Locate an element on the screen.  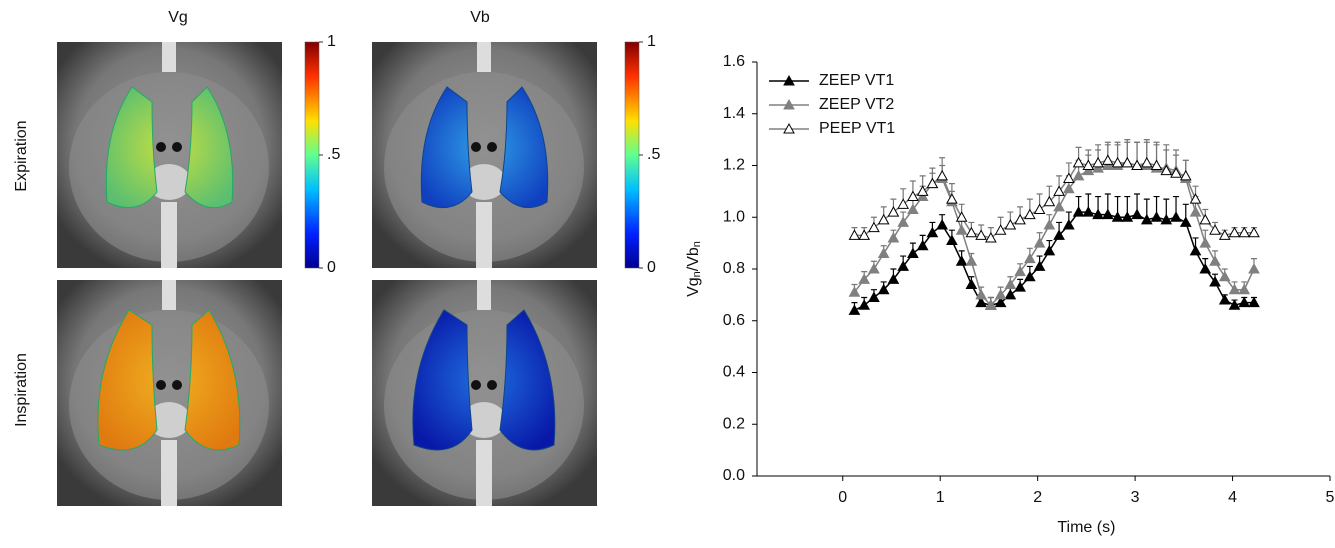
colorbar-tick-label: 1 is located at coordinates (331, 41).